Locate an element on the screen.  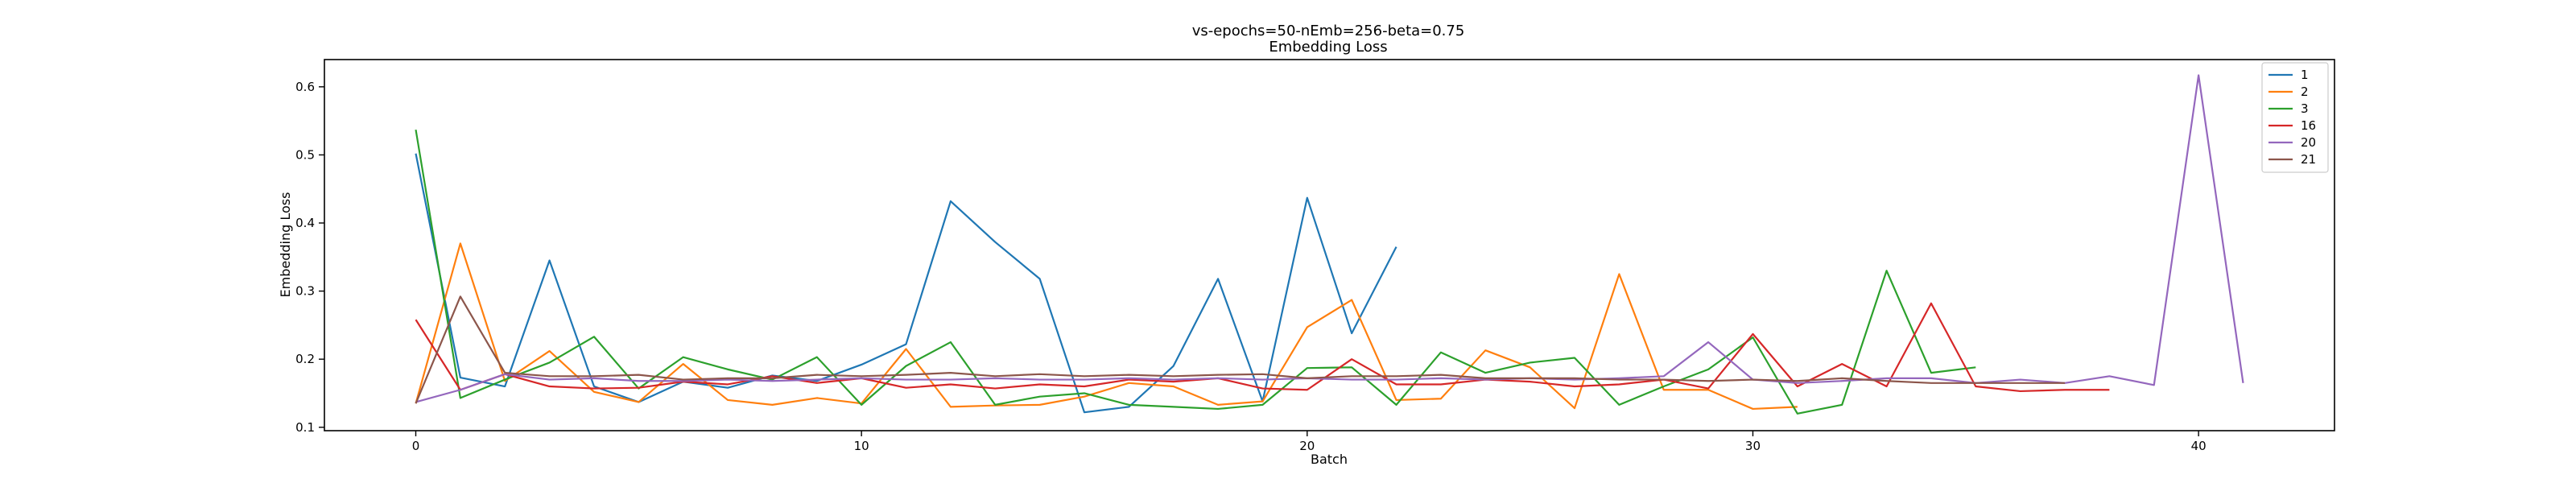
y-tick-label: 0.2 is located at coordinates (305, 359).